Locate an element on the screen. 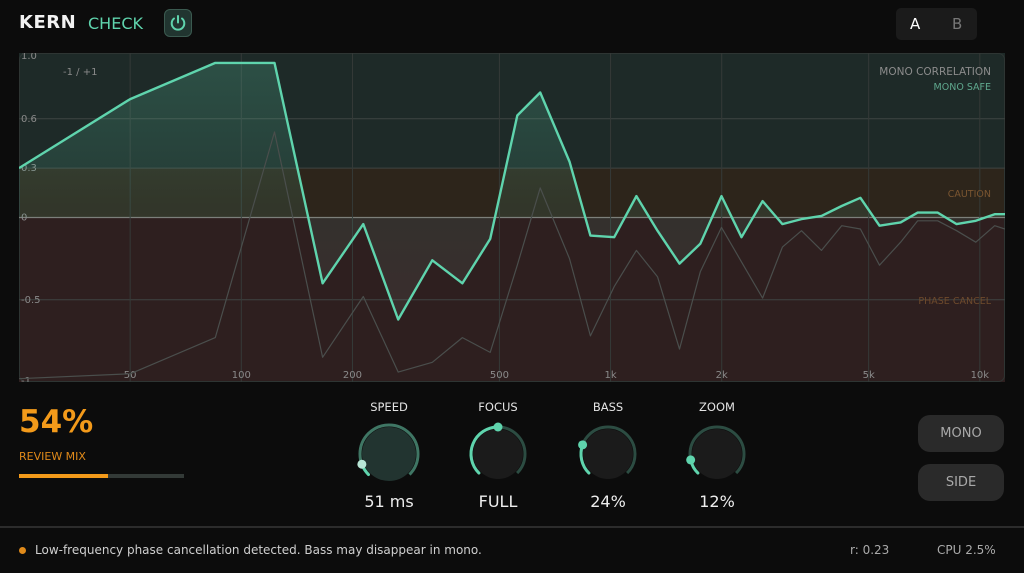 This screenshot has width=1024, height=573. brand-name: KERN is located at coordinates (48, 22).